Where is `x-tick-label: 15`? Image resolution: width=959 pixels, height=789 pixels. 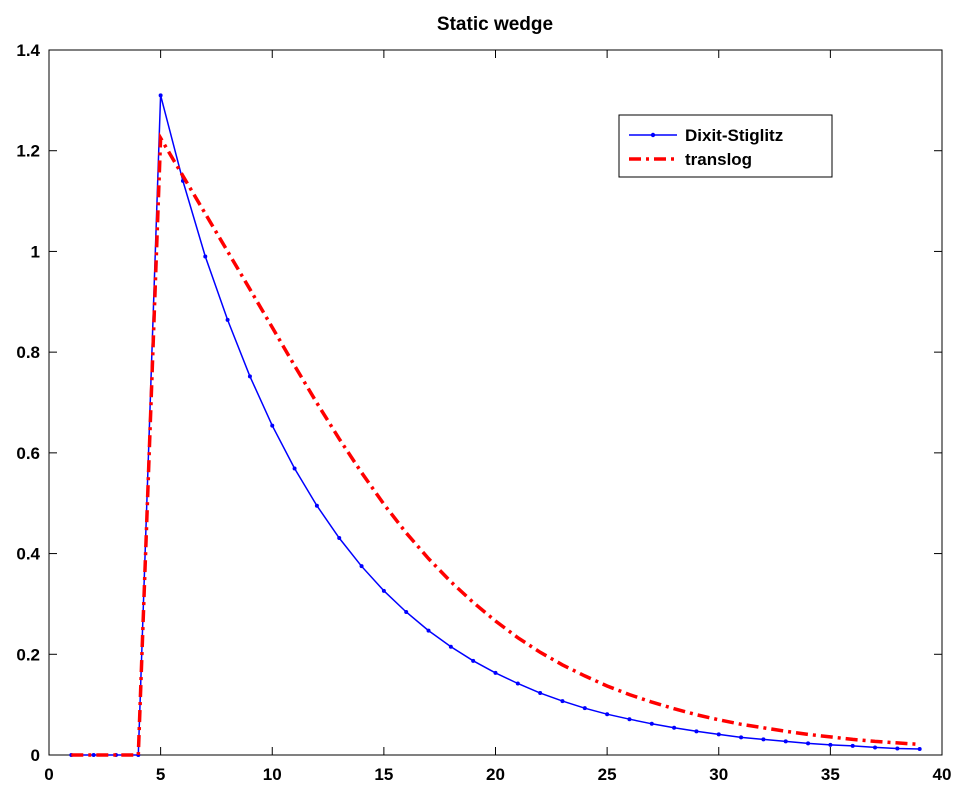 x-tick-label: 15 is located at coordinates (383, 774).